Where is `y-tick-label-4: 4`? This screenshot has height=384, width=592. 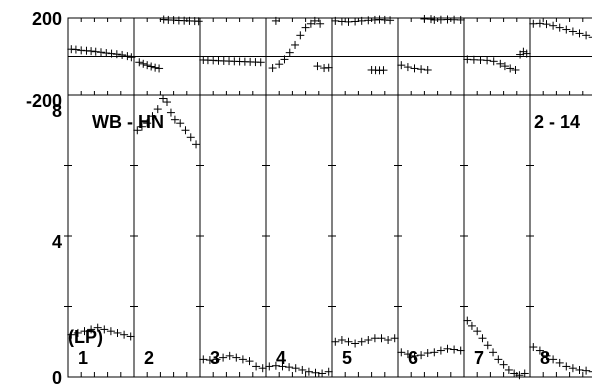
y-tick-label-4: 4 is located at coordinates (57, 242).